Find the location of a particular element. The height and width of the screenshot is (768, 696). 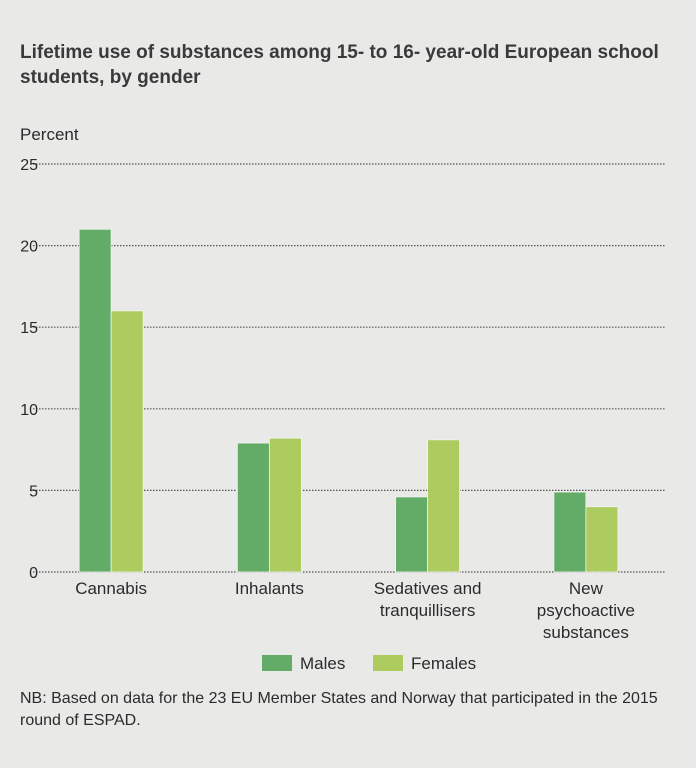

x-tick-label: substances is located at coordinates (586, 632).